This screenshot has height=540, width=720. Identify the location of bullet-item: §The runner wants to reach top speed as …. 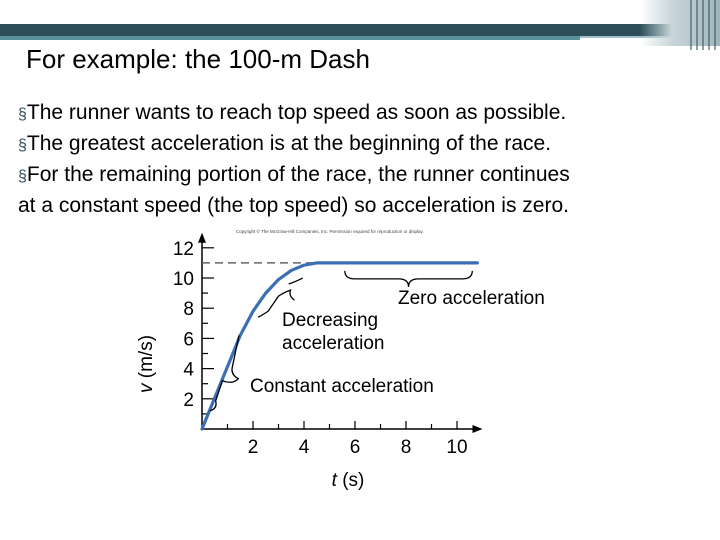
(363, 113).